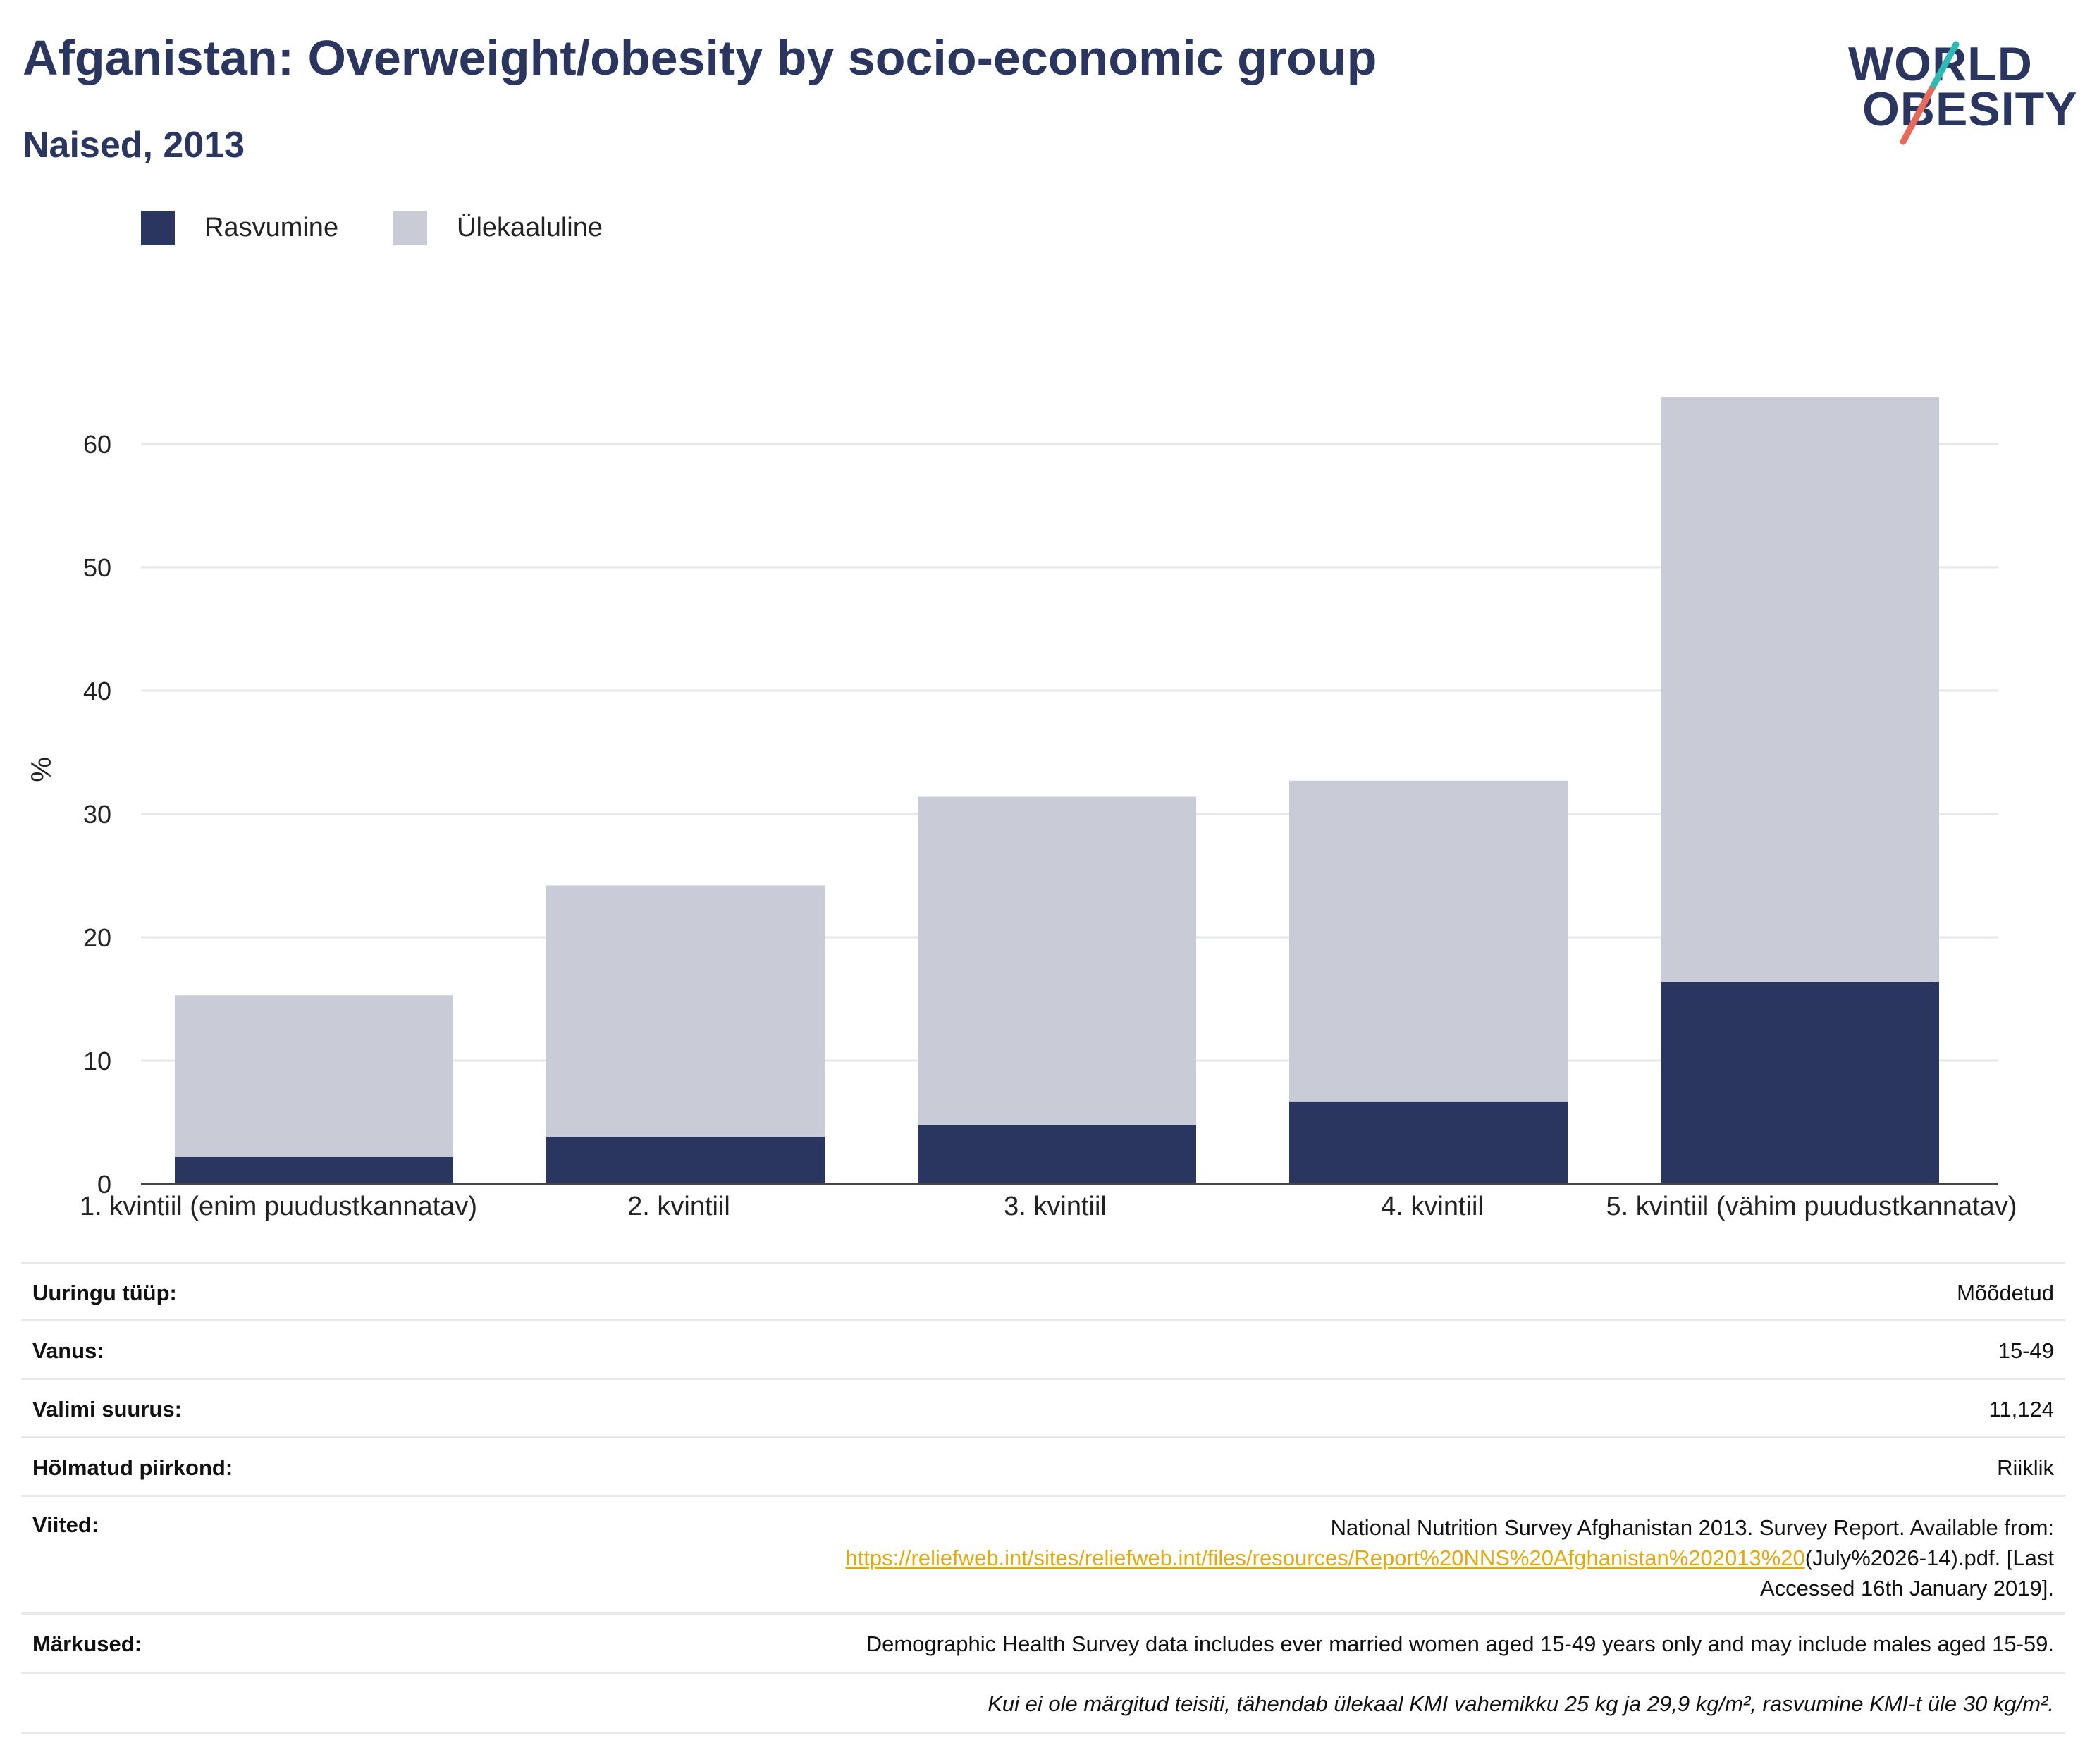 Image resolution: width=2085 pixels, height=1764 pixels. What do you see at coordinates (1929, 1558) in the screenshot?
I see `reference-text-cont: (July%2026-14).pdf. [Last` at bounding box center [1929, 1558].